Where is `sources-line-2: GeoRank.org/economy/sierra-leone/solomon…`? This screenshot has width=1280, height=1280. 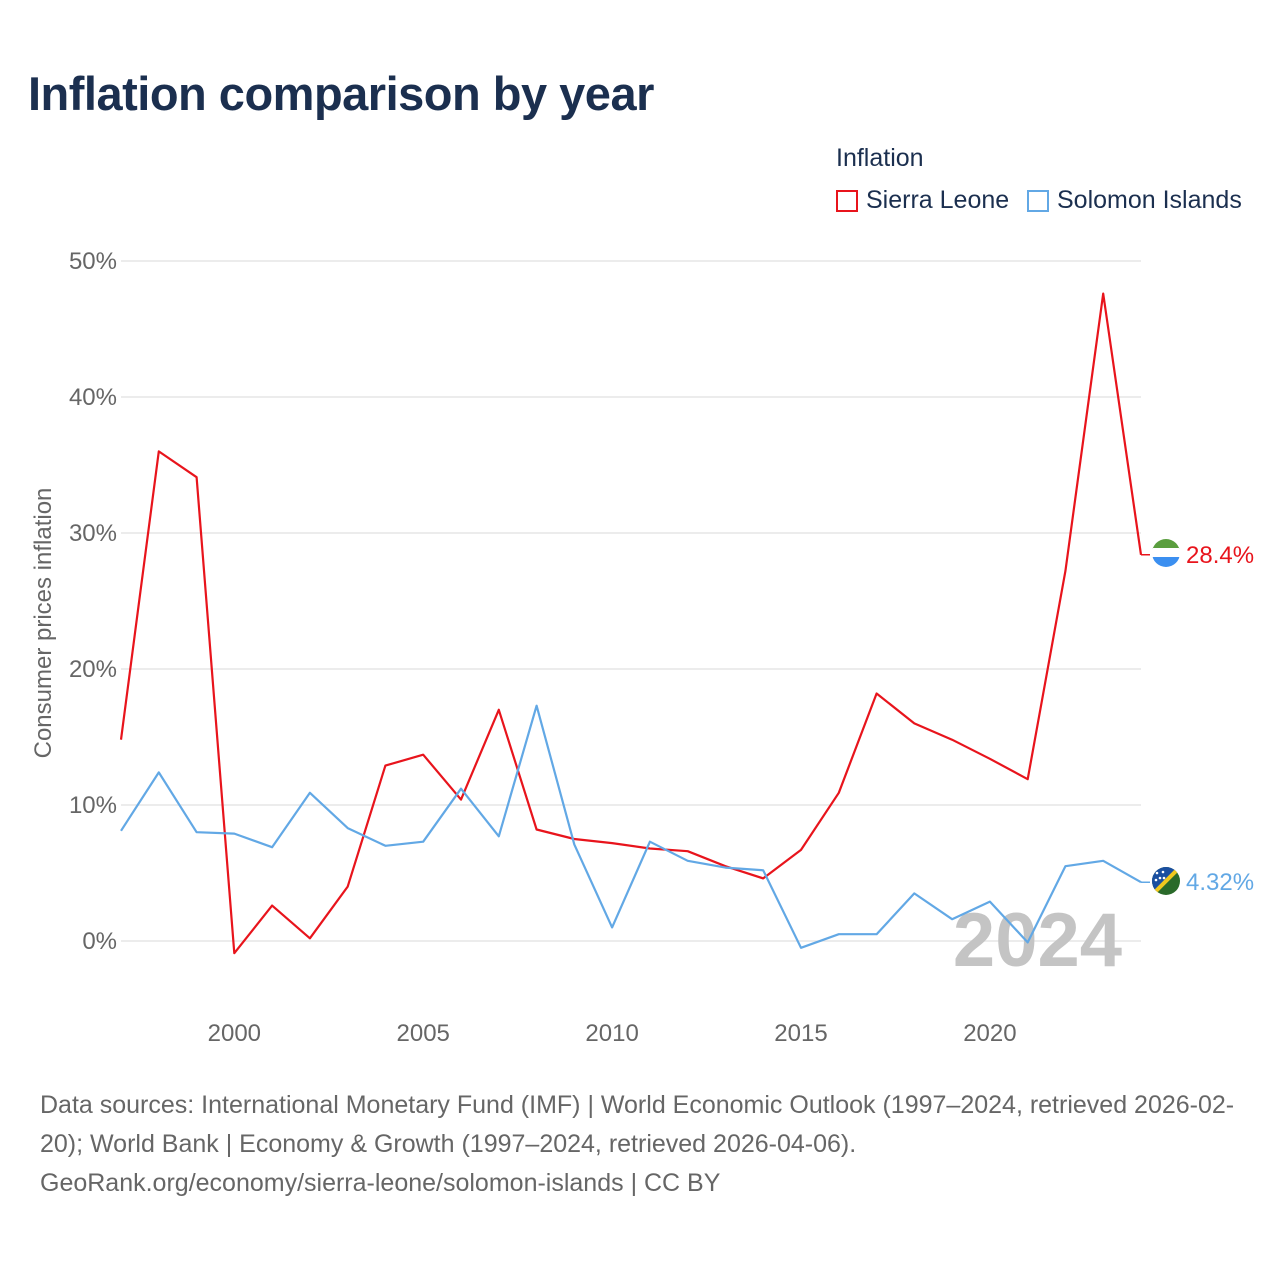 sources-line-2: GeoRank.org/economy/sierra-leone/solomon… is located at coordinates (380, 1183).